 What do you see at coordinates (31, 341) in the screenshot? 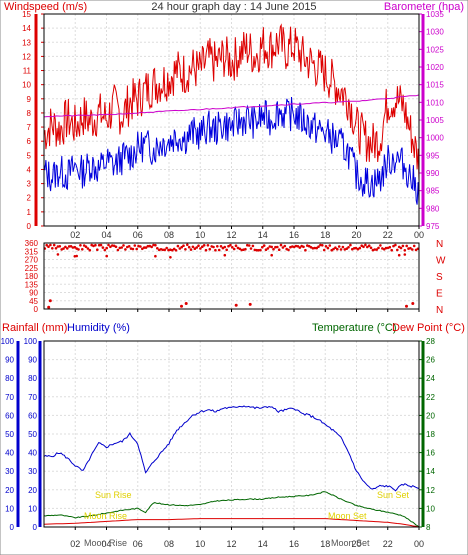
I see `humidity-tick-label: 100` at bounding box center [31, 341].